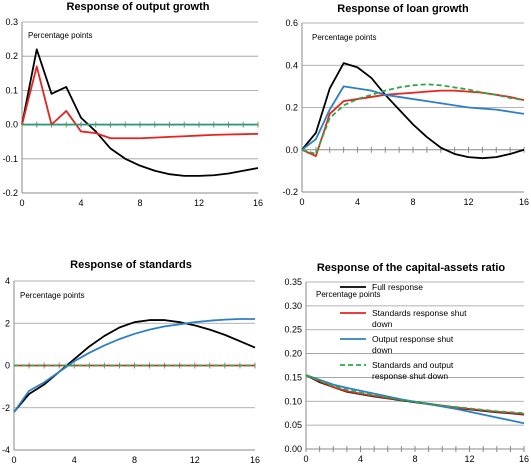 This screenshot has height=472, width=531. I want to click on chart-title: Response of output growth, so click(138, 7).